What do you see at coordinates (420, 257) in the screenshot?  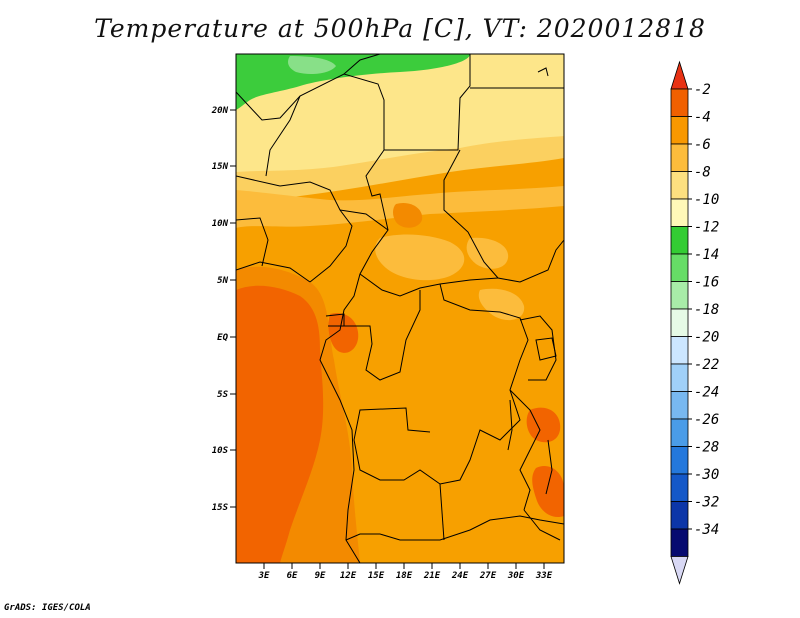 I see `field-yellow-patch` at bounding box center [420, 257].